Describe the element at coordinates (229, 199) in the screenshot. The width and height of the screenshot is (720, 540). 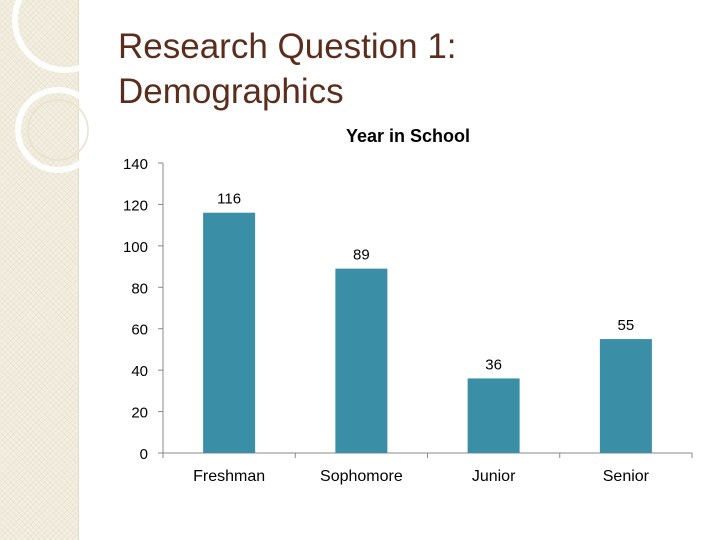
I see `data-label: 116` at that location.